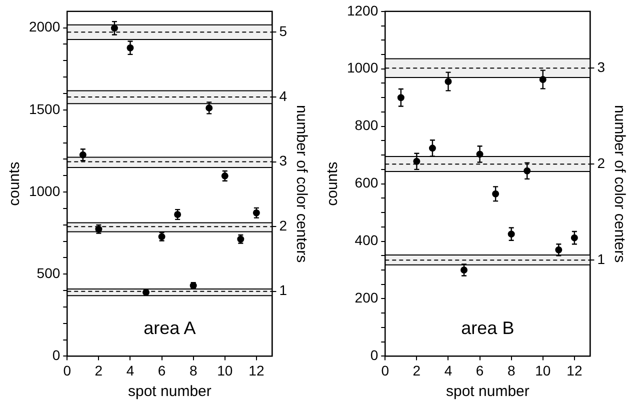  Describe the element at coordinates (283, 31) in the screenshot. I see `y2-tick-label: 5` at that location.